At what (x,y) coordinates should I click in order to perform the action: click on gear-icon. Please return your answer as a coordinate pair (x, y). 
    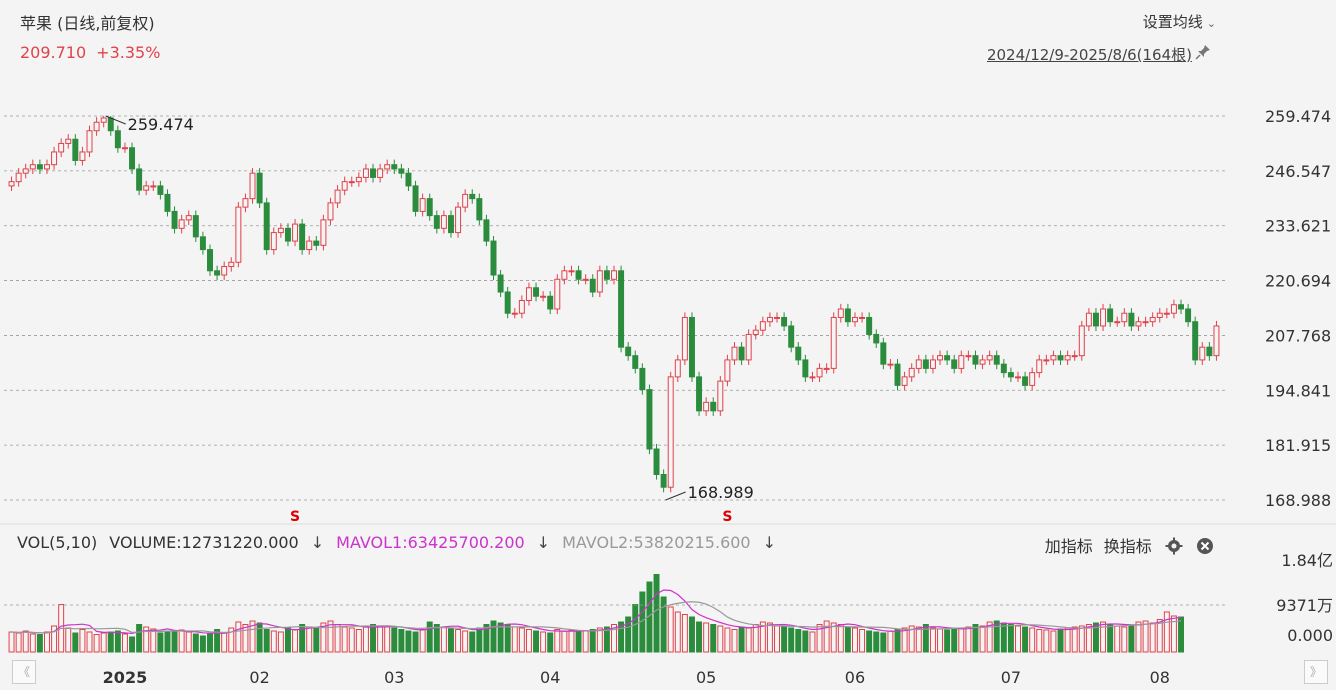
    Looking at the image, I should click on (1174, 546).